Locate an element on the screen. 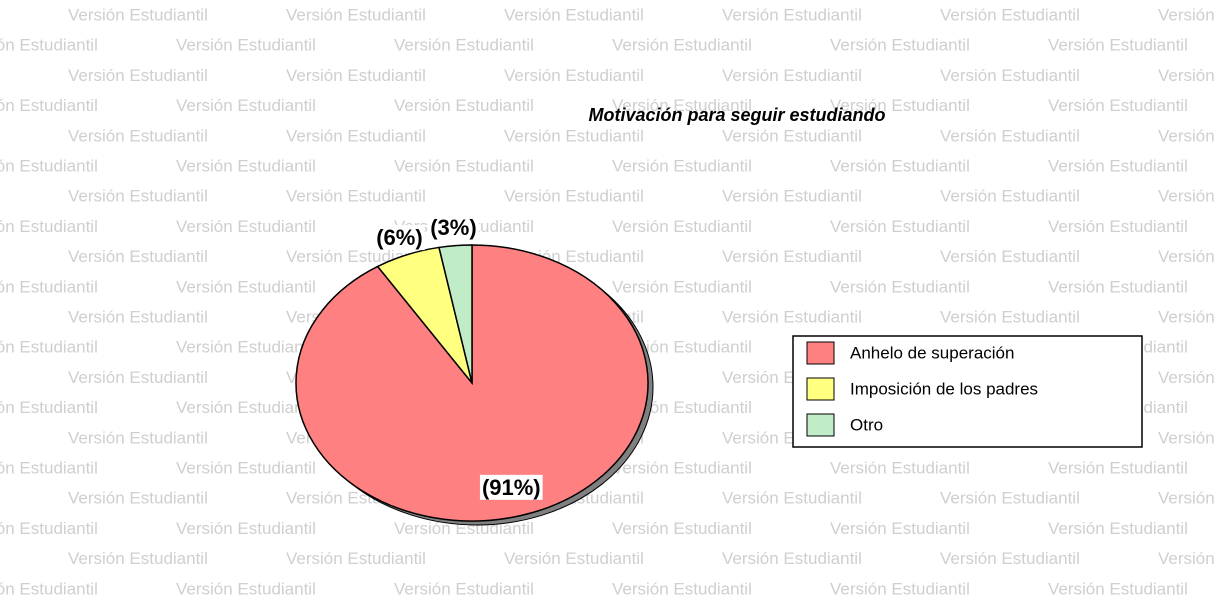 This screenshot has width=1220, height=611. legend-box is located at coordinates (967, 391).